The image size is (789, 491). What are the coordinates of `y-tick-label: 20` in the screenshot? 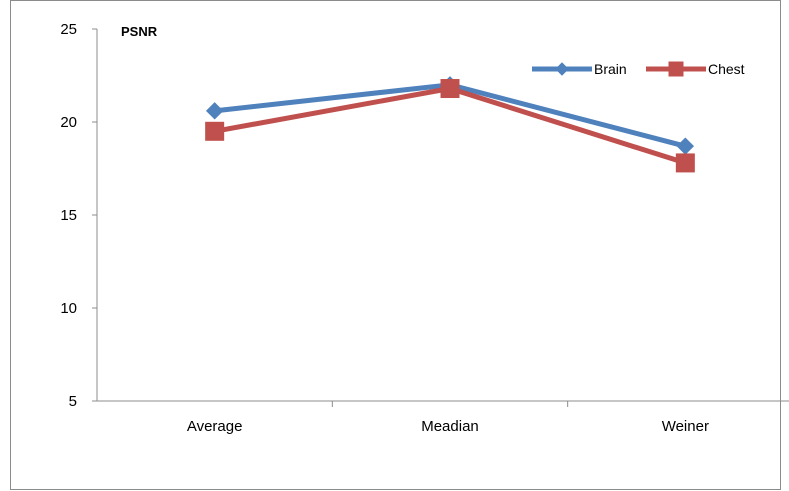 It's located at (68, 122).